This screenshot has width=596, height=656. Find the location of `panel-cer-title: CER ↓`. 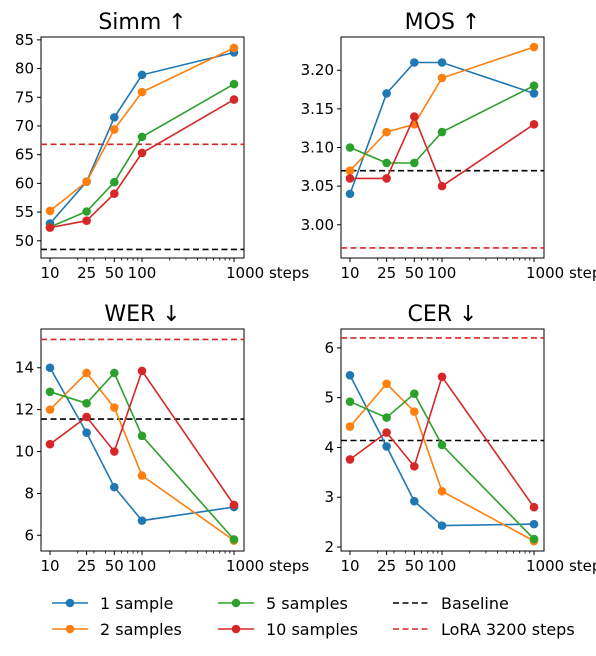

panel-cer-title: CER ↓ is located at coordinates (443, 314).